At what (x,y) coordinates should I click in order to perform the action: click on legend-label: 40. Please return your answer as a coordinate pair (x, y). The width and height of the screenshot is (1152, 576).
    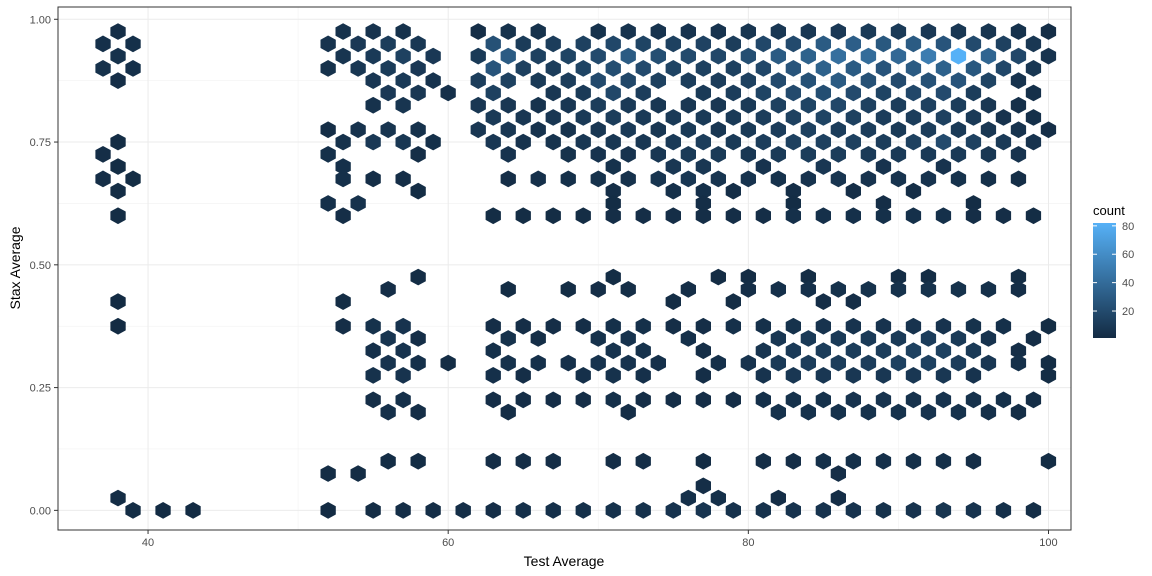
    Looking at the image, I should click on (1128, 284).